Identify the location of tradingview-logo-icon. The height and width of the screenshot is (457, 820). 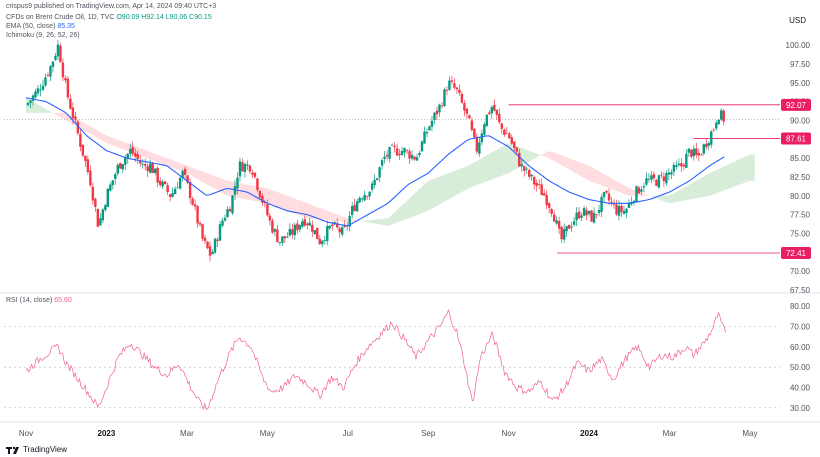
(12, 450).